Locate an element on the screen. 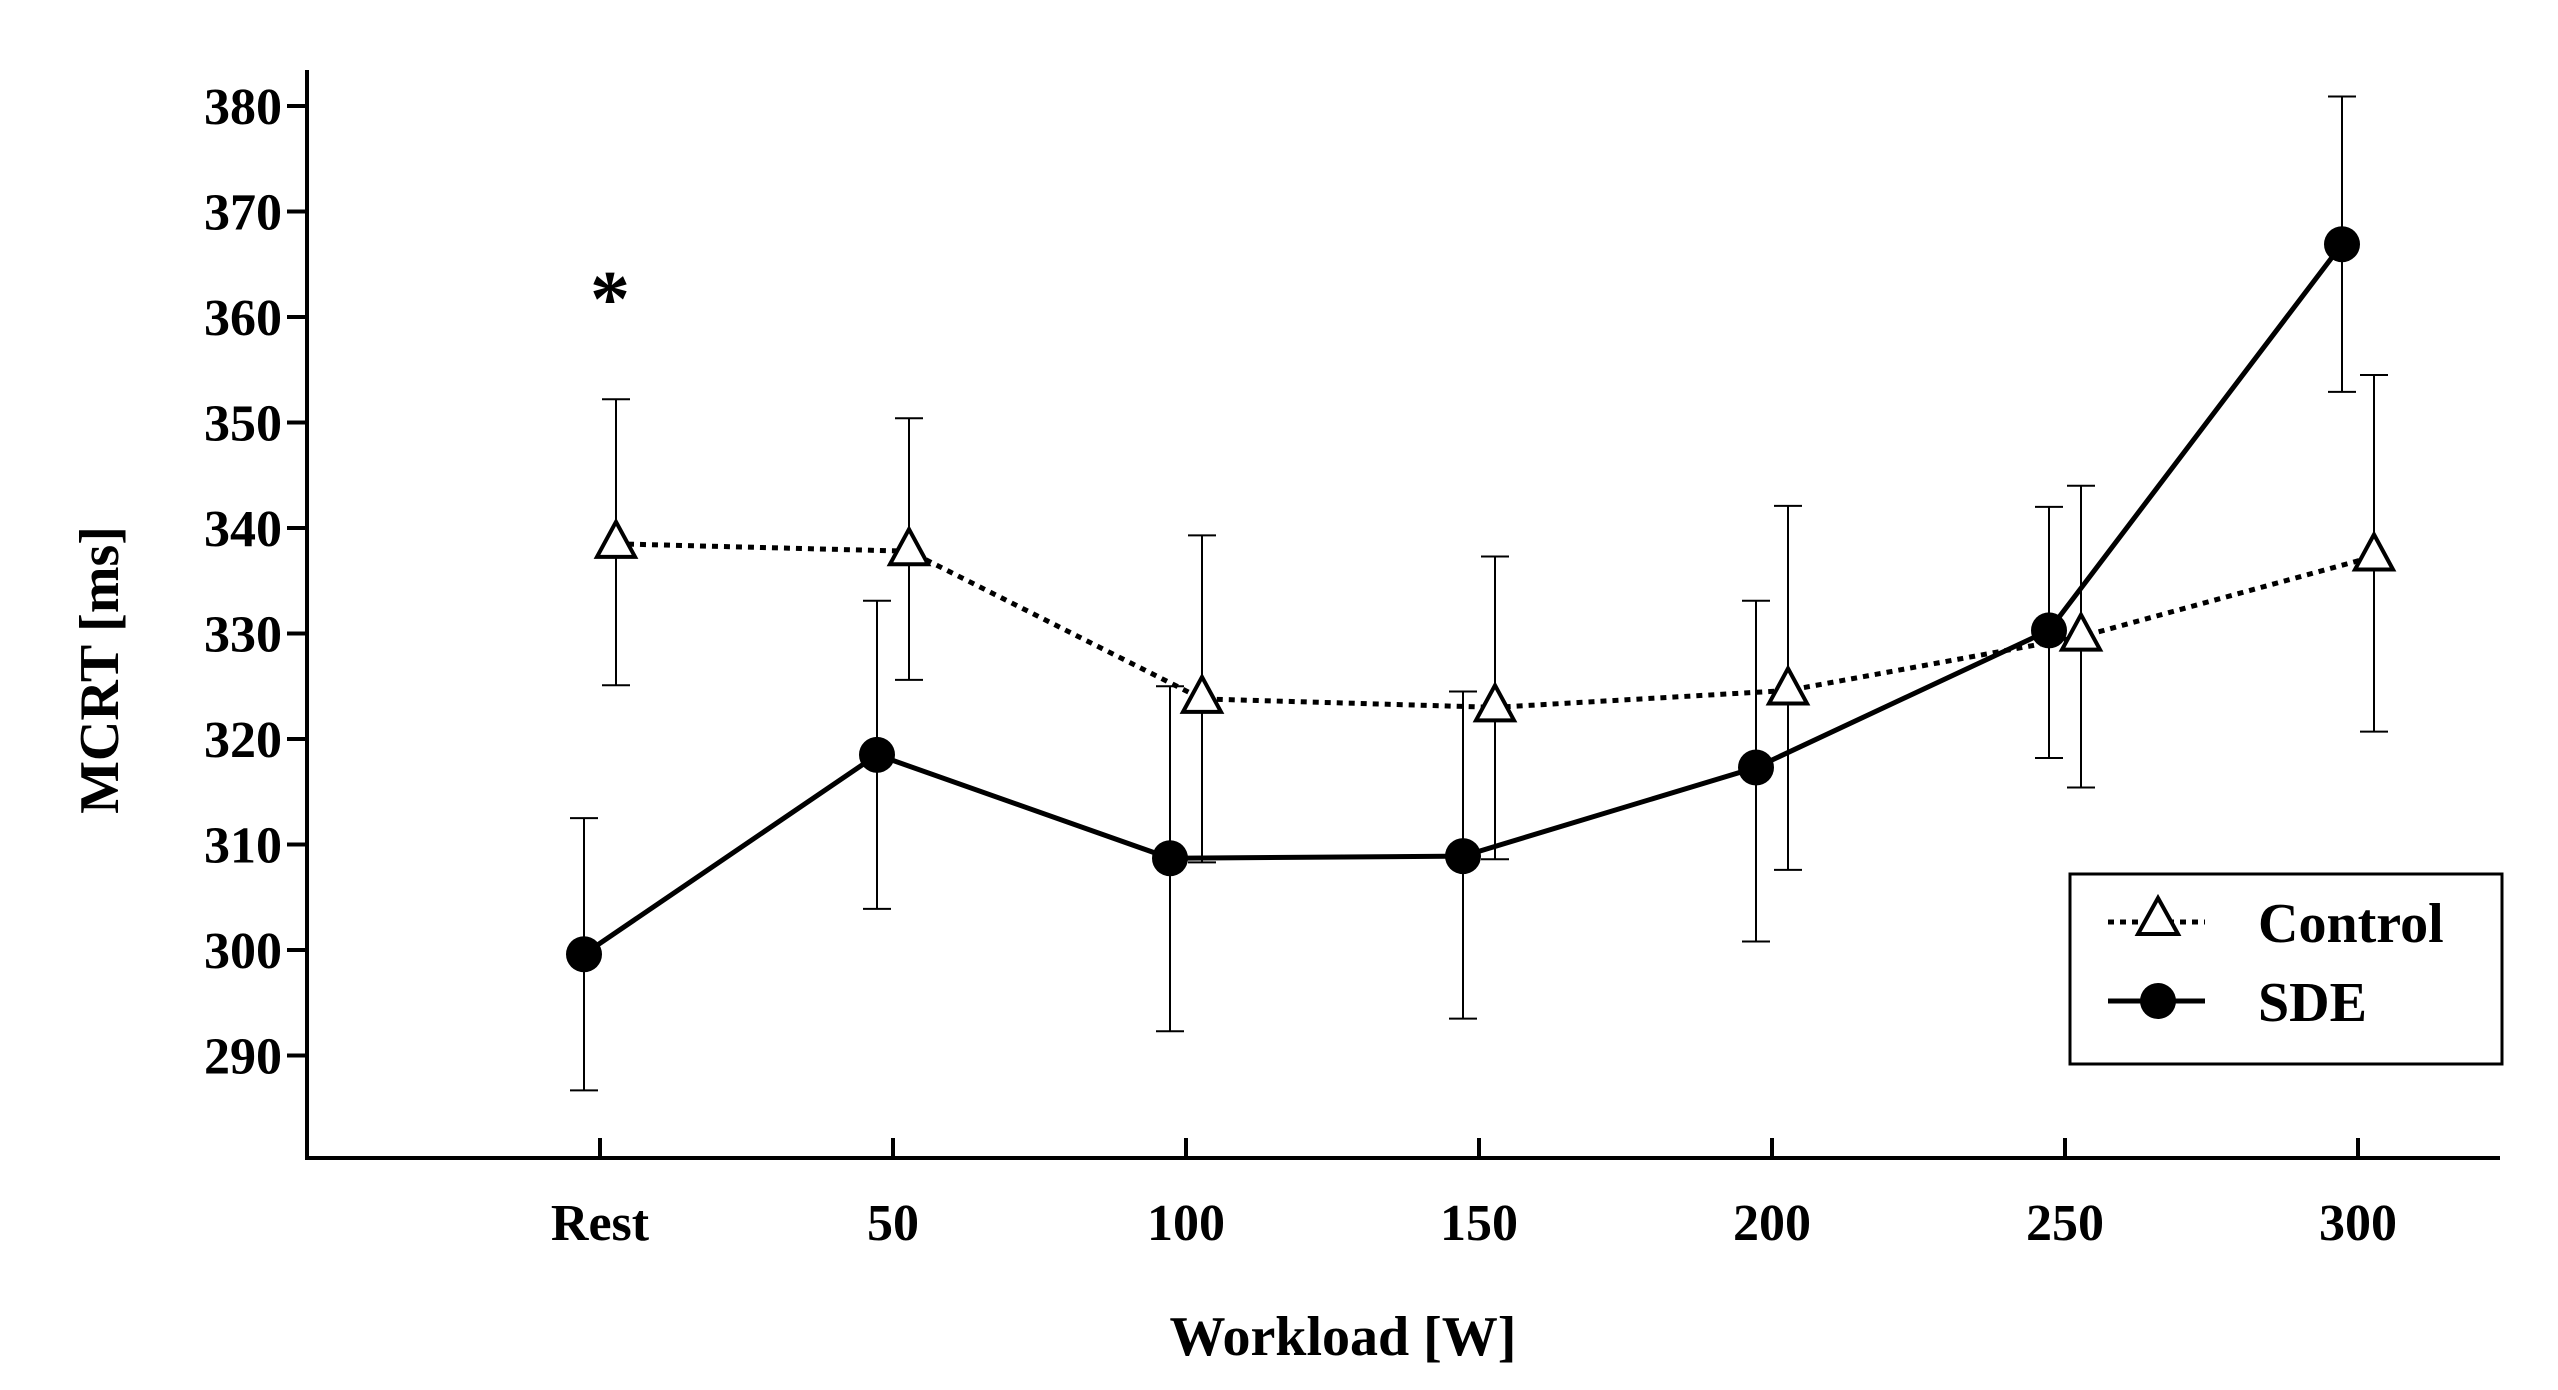  y-tick-label: 370 is located at coordinates (243, 213).